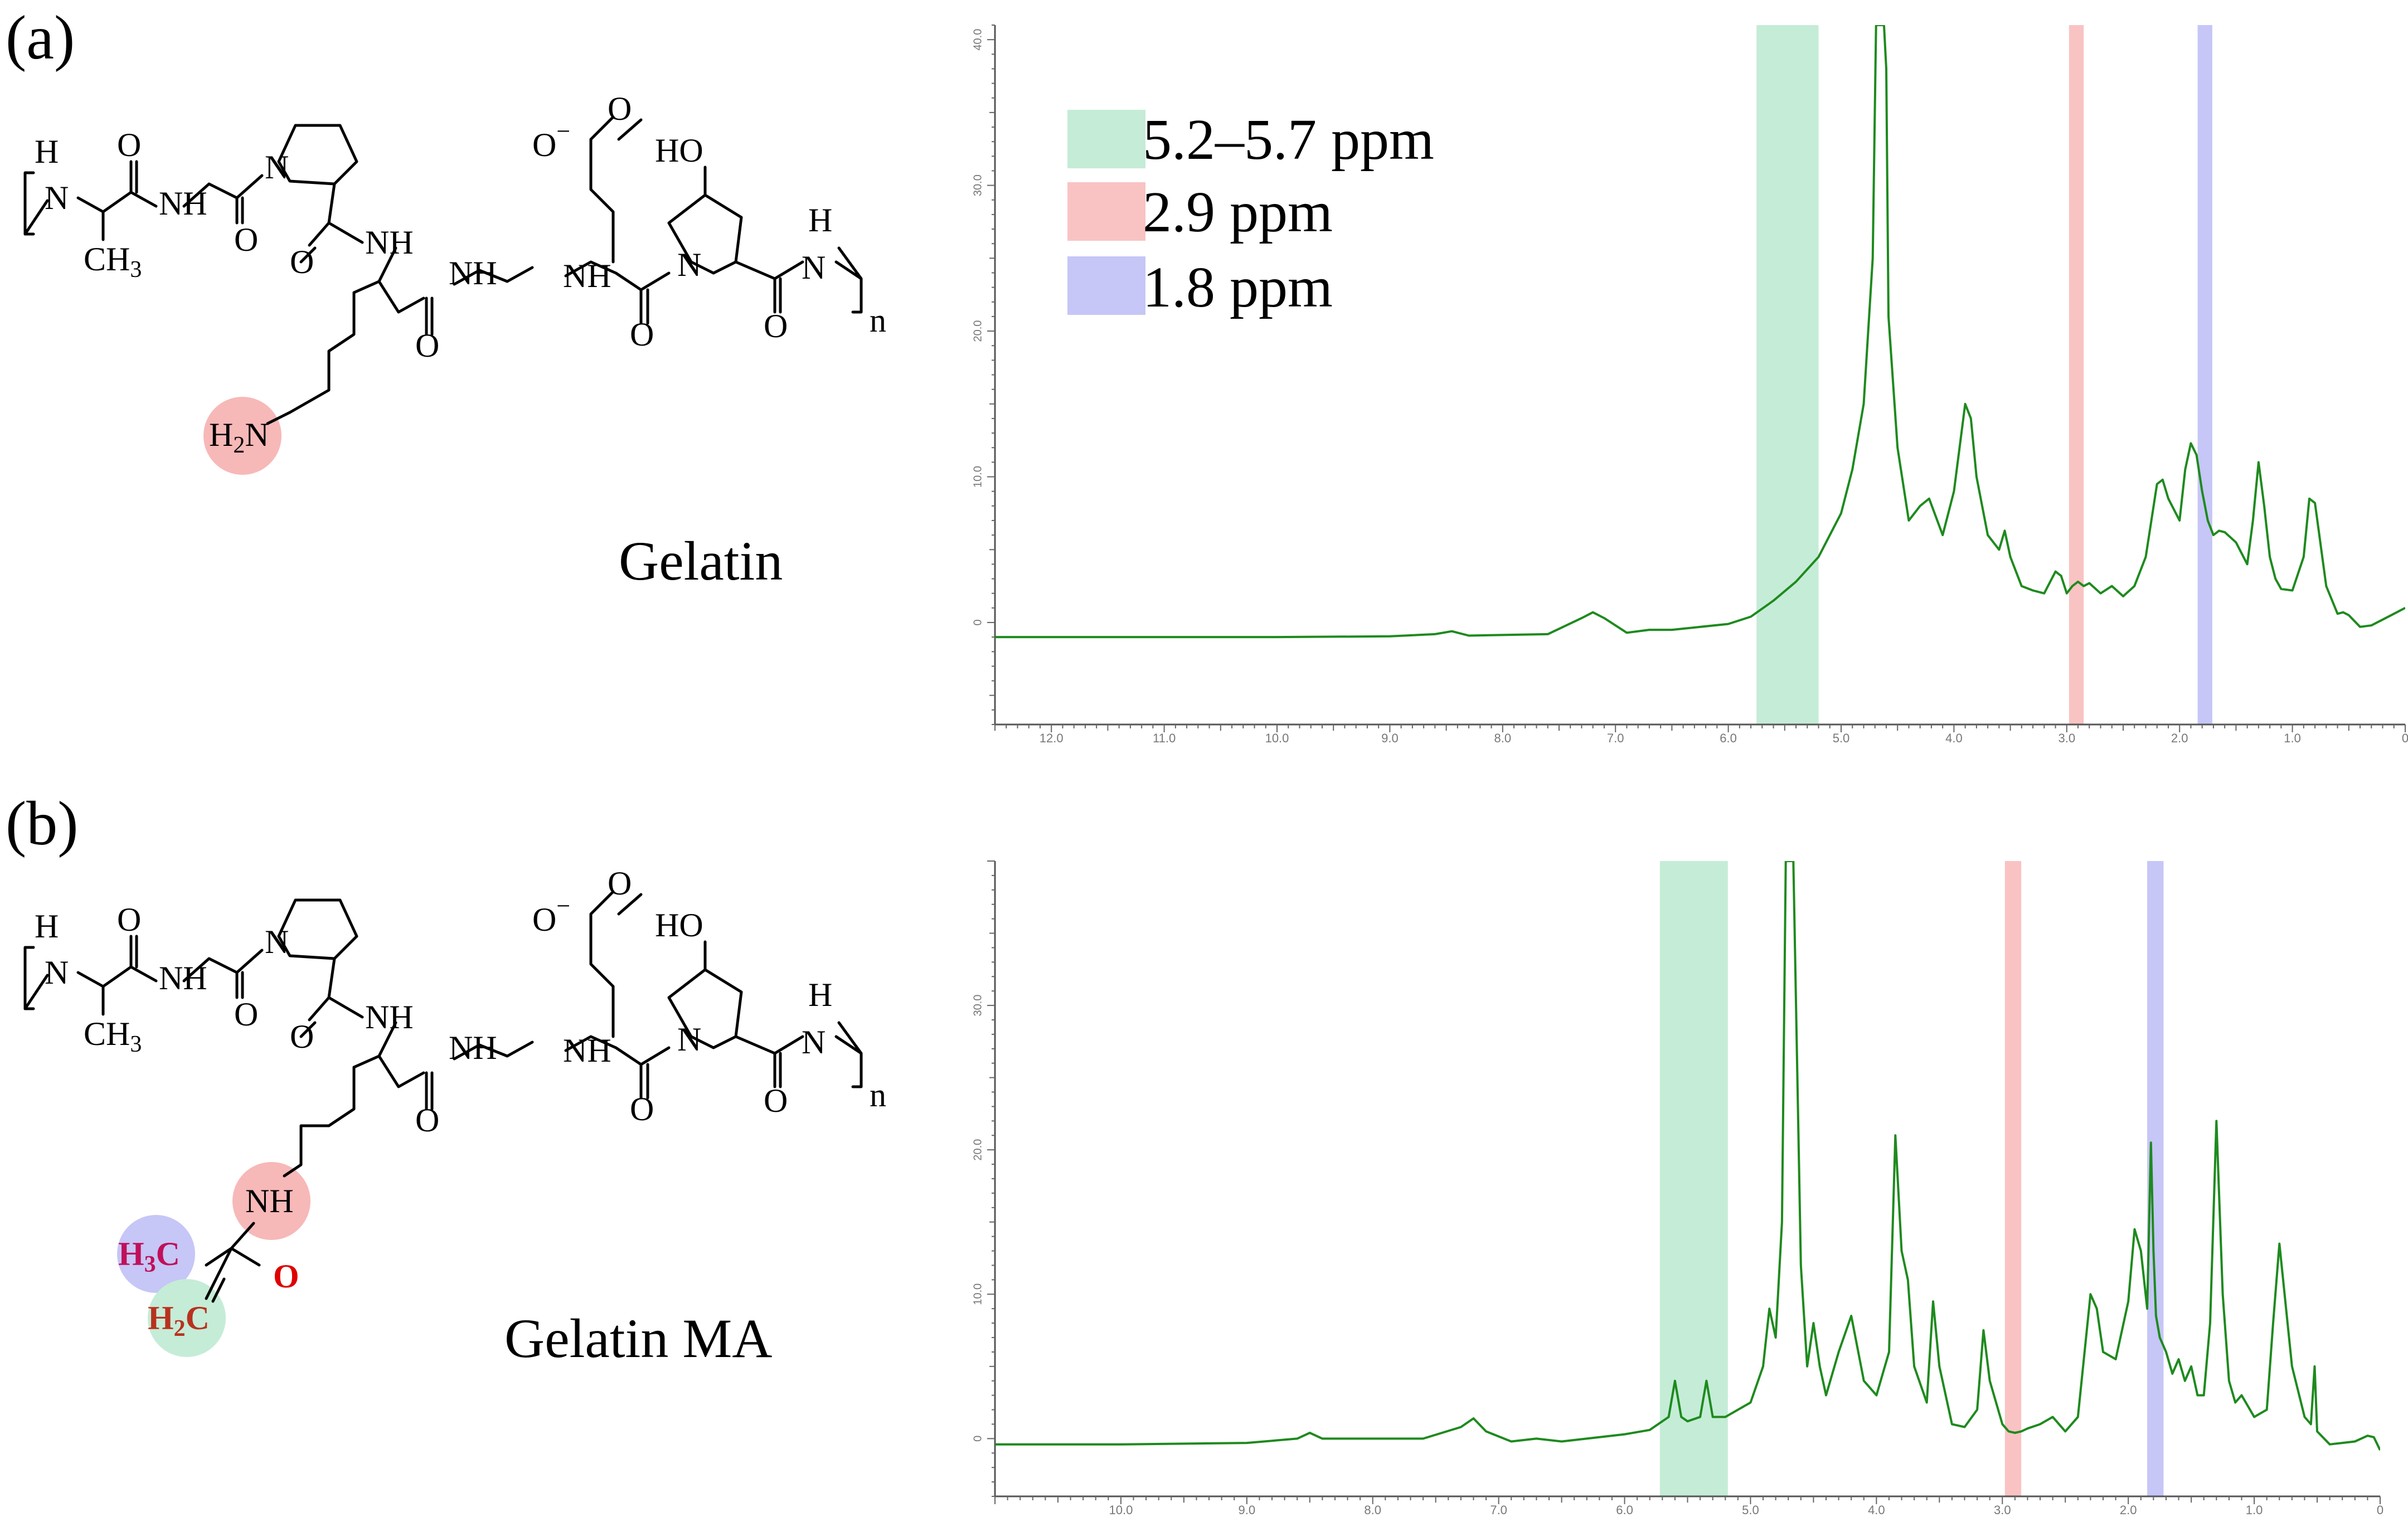 The image size is (2408, 1522). What do you see at coordinates (286, 1276) in the screenshot?
I see `atom-ma-o: O` at bounding box center [286, 1276].